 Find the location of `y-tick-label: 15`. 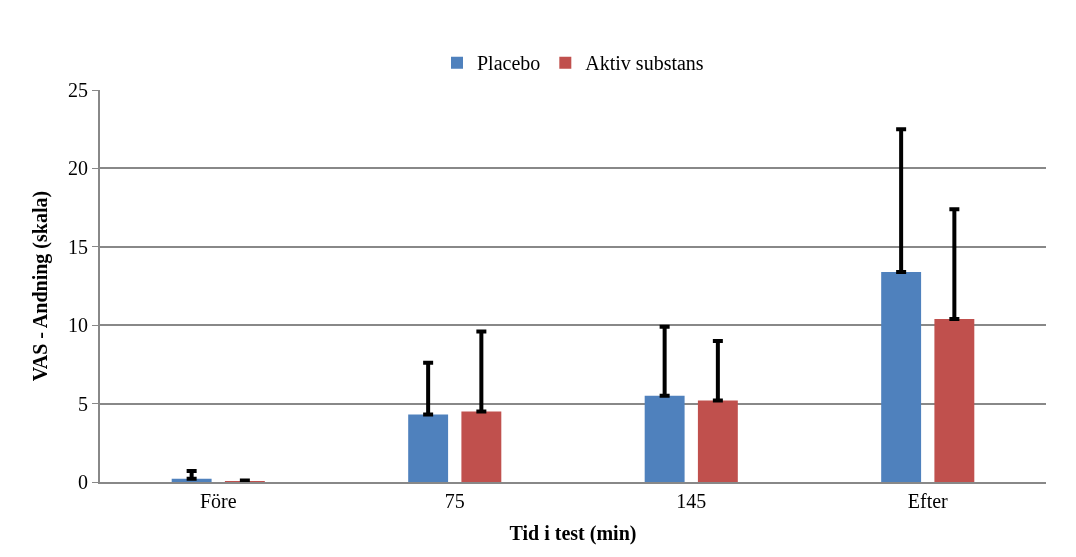

y-tick-label: 15 is located at coordinates (78, 246).